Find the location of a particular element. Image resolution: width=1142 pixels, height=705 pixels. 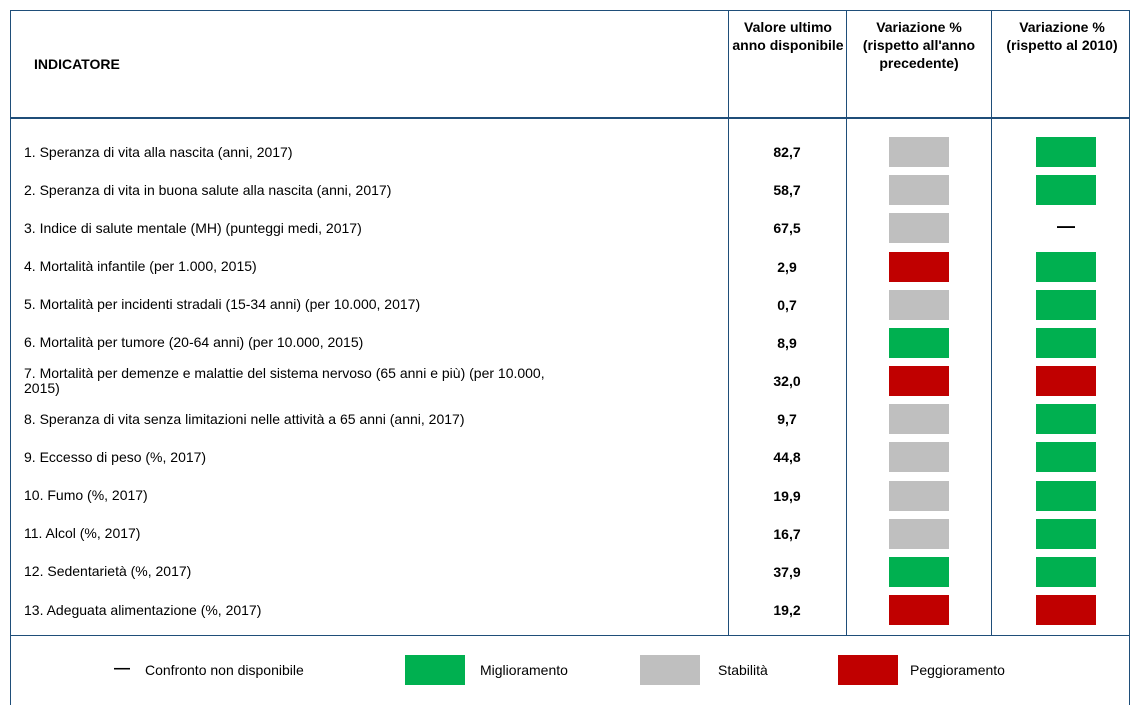

legend-label: Stabilità is located at coordinates (743, 670).